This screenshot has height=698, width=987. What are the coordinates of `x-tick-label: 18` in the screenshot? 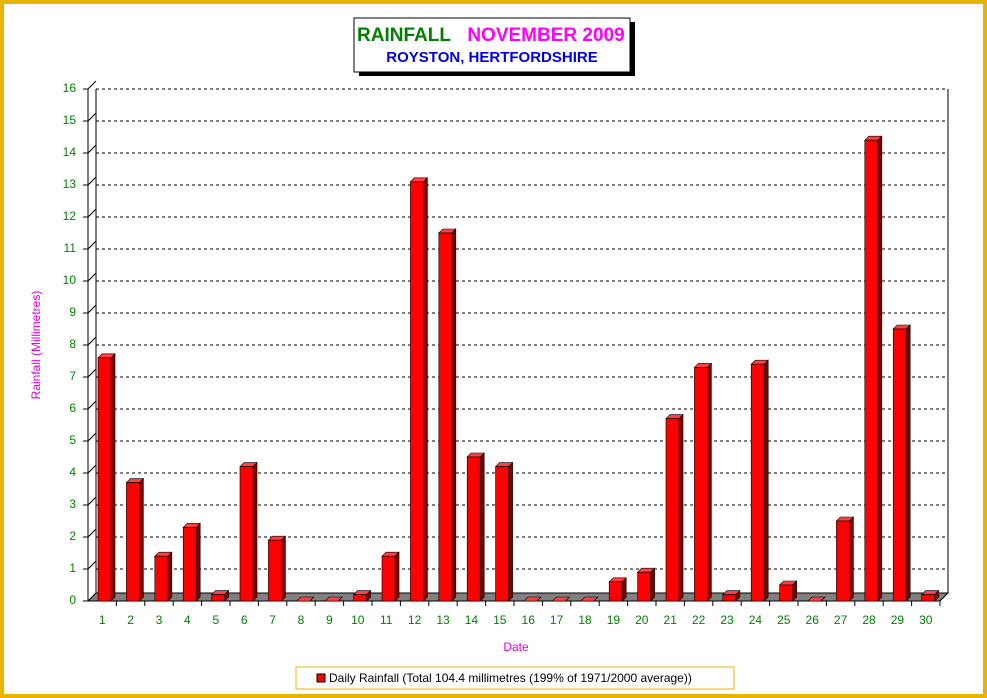 It's located at (585, 620).